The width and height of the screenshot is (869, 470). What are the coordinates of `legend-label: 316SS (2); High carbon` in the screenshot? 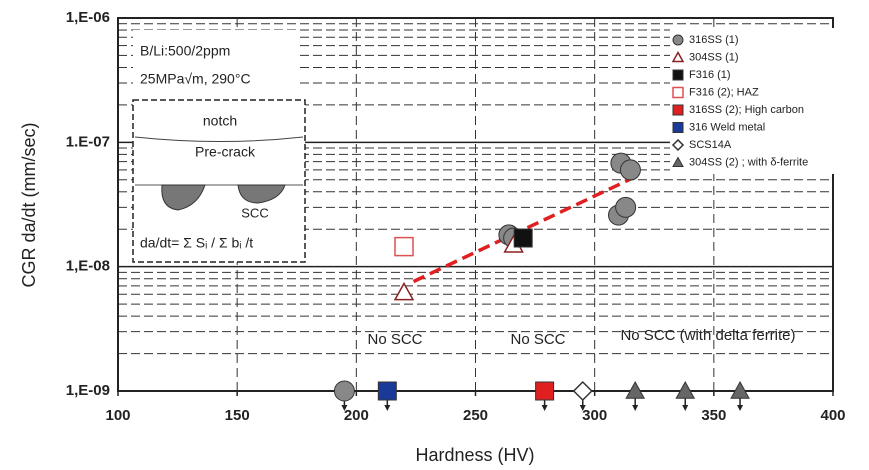 It's located at (746, 110).